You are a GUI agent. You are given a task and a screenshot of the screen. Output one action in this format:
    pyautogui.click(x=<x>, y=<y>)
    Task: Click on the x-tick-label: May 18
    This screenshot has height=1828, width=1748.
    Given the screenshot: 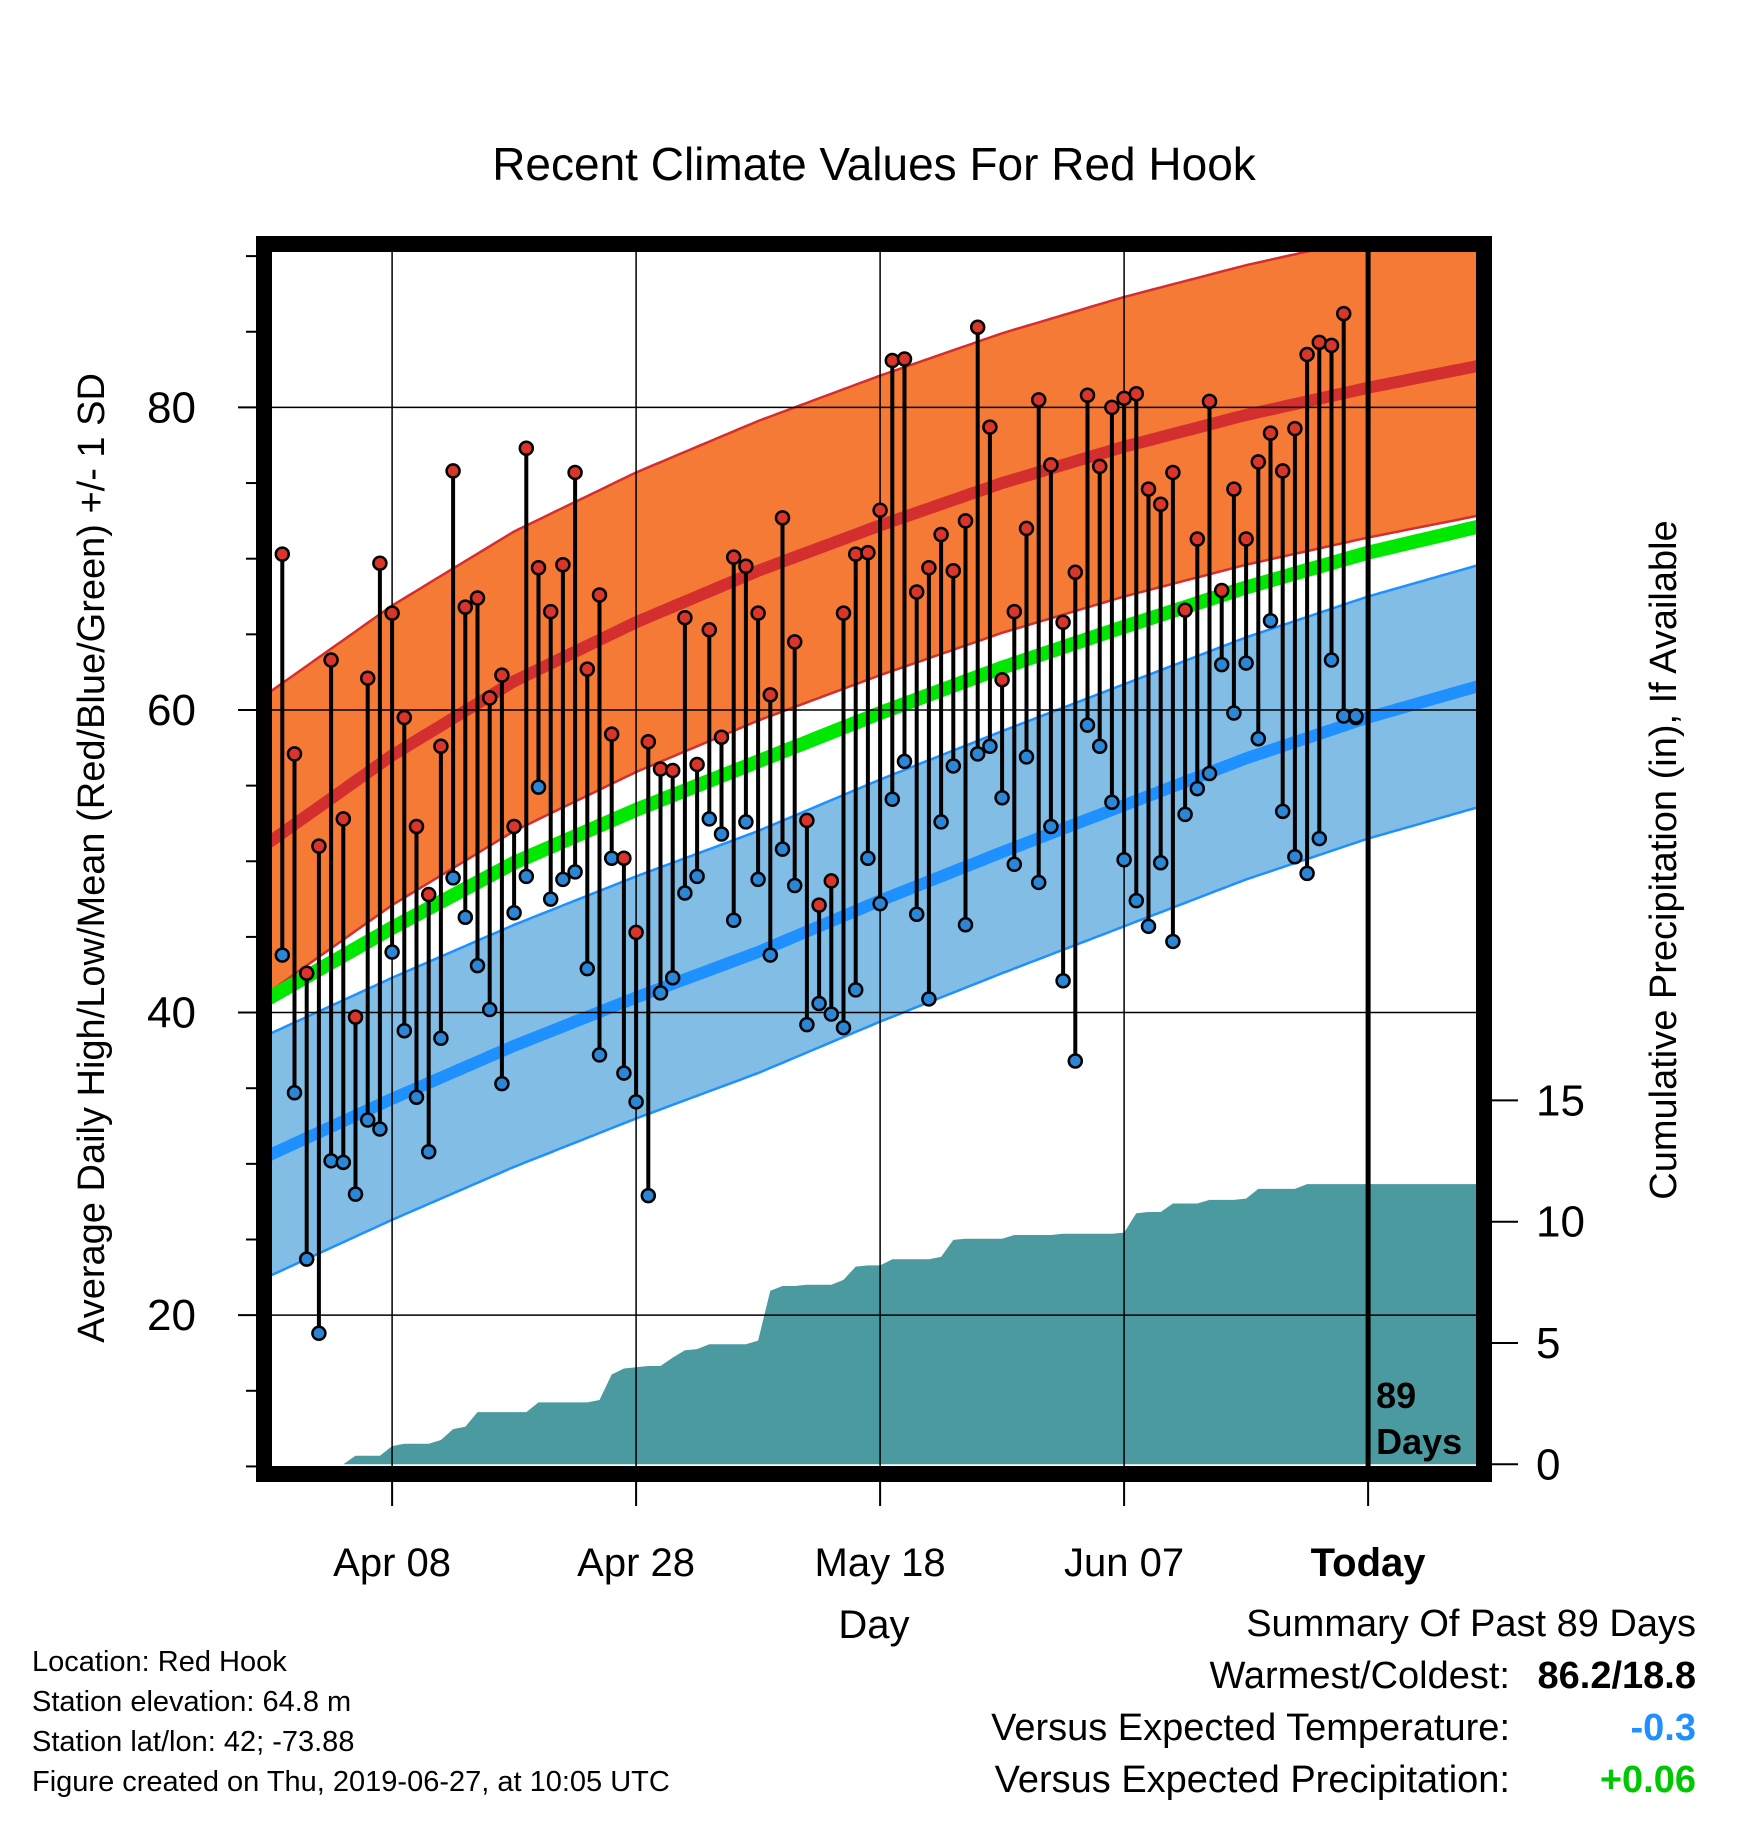 What is the action you would take?
    pyautogui.click(x=880, y=1563)
    